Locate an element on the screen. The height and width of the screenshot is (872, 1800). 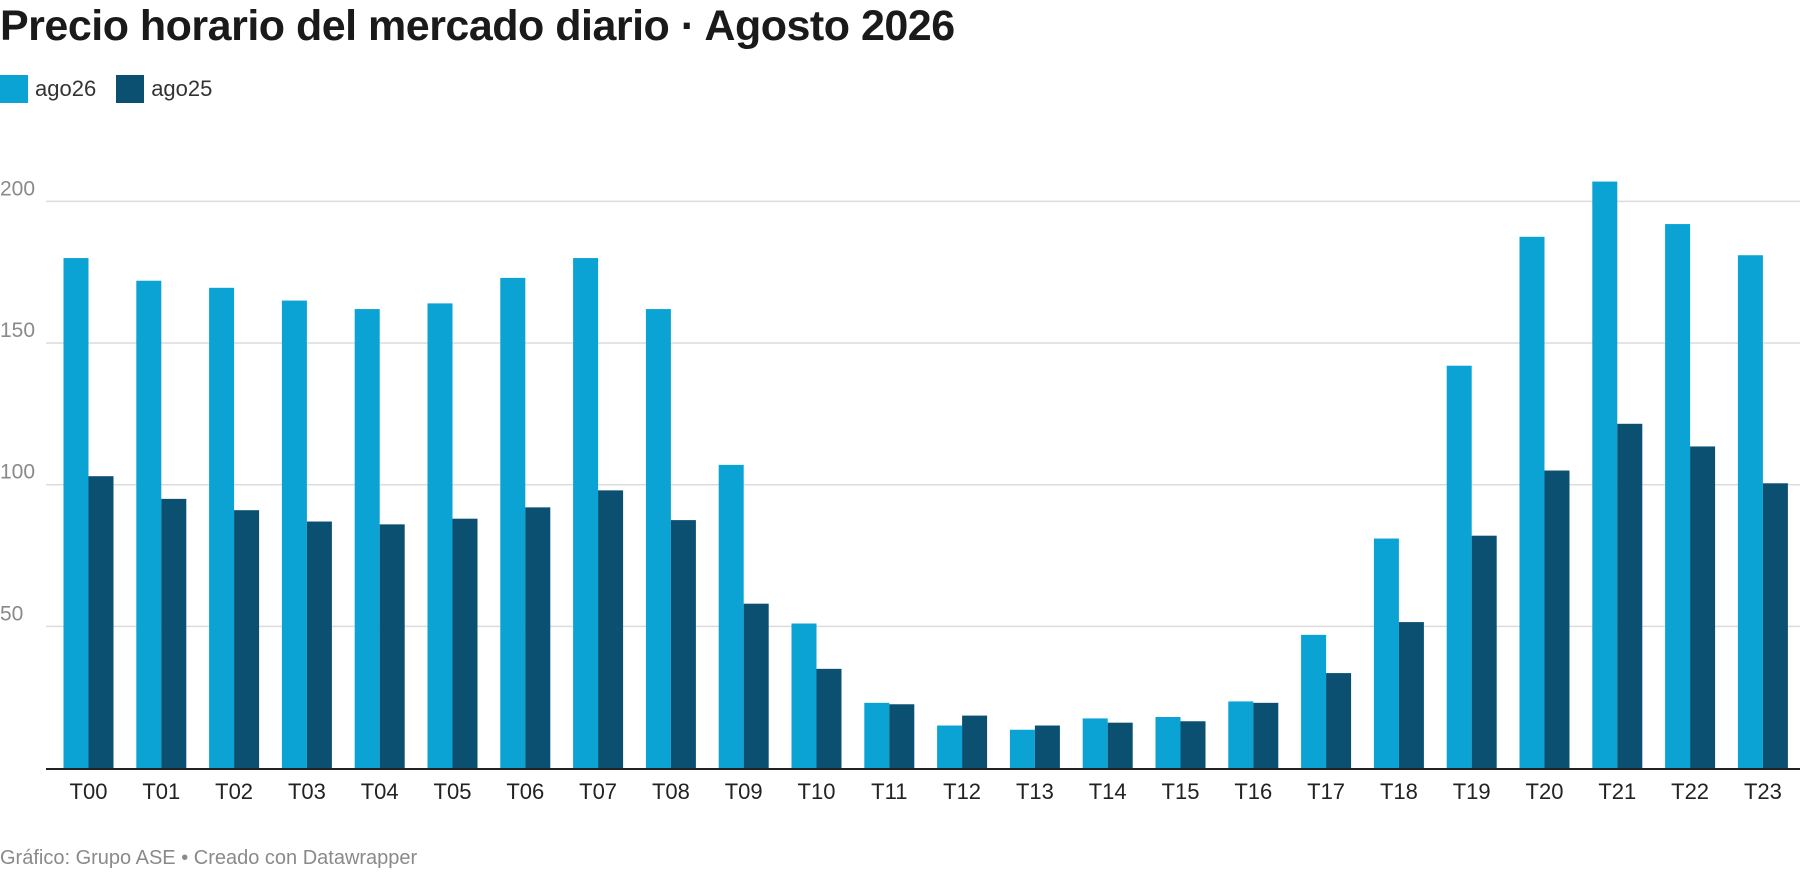
x-tick-label: T06 is located at coordinates (525, 791).